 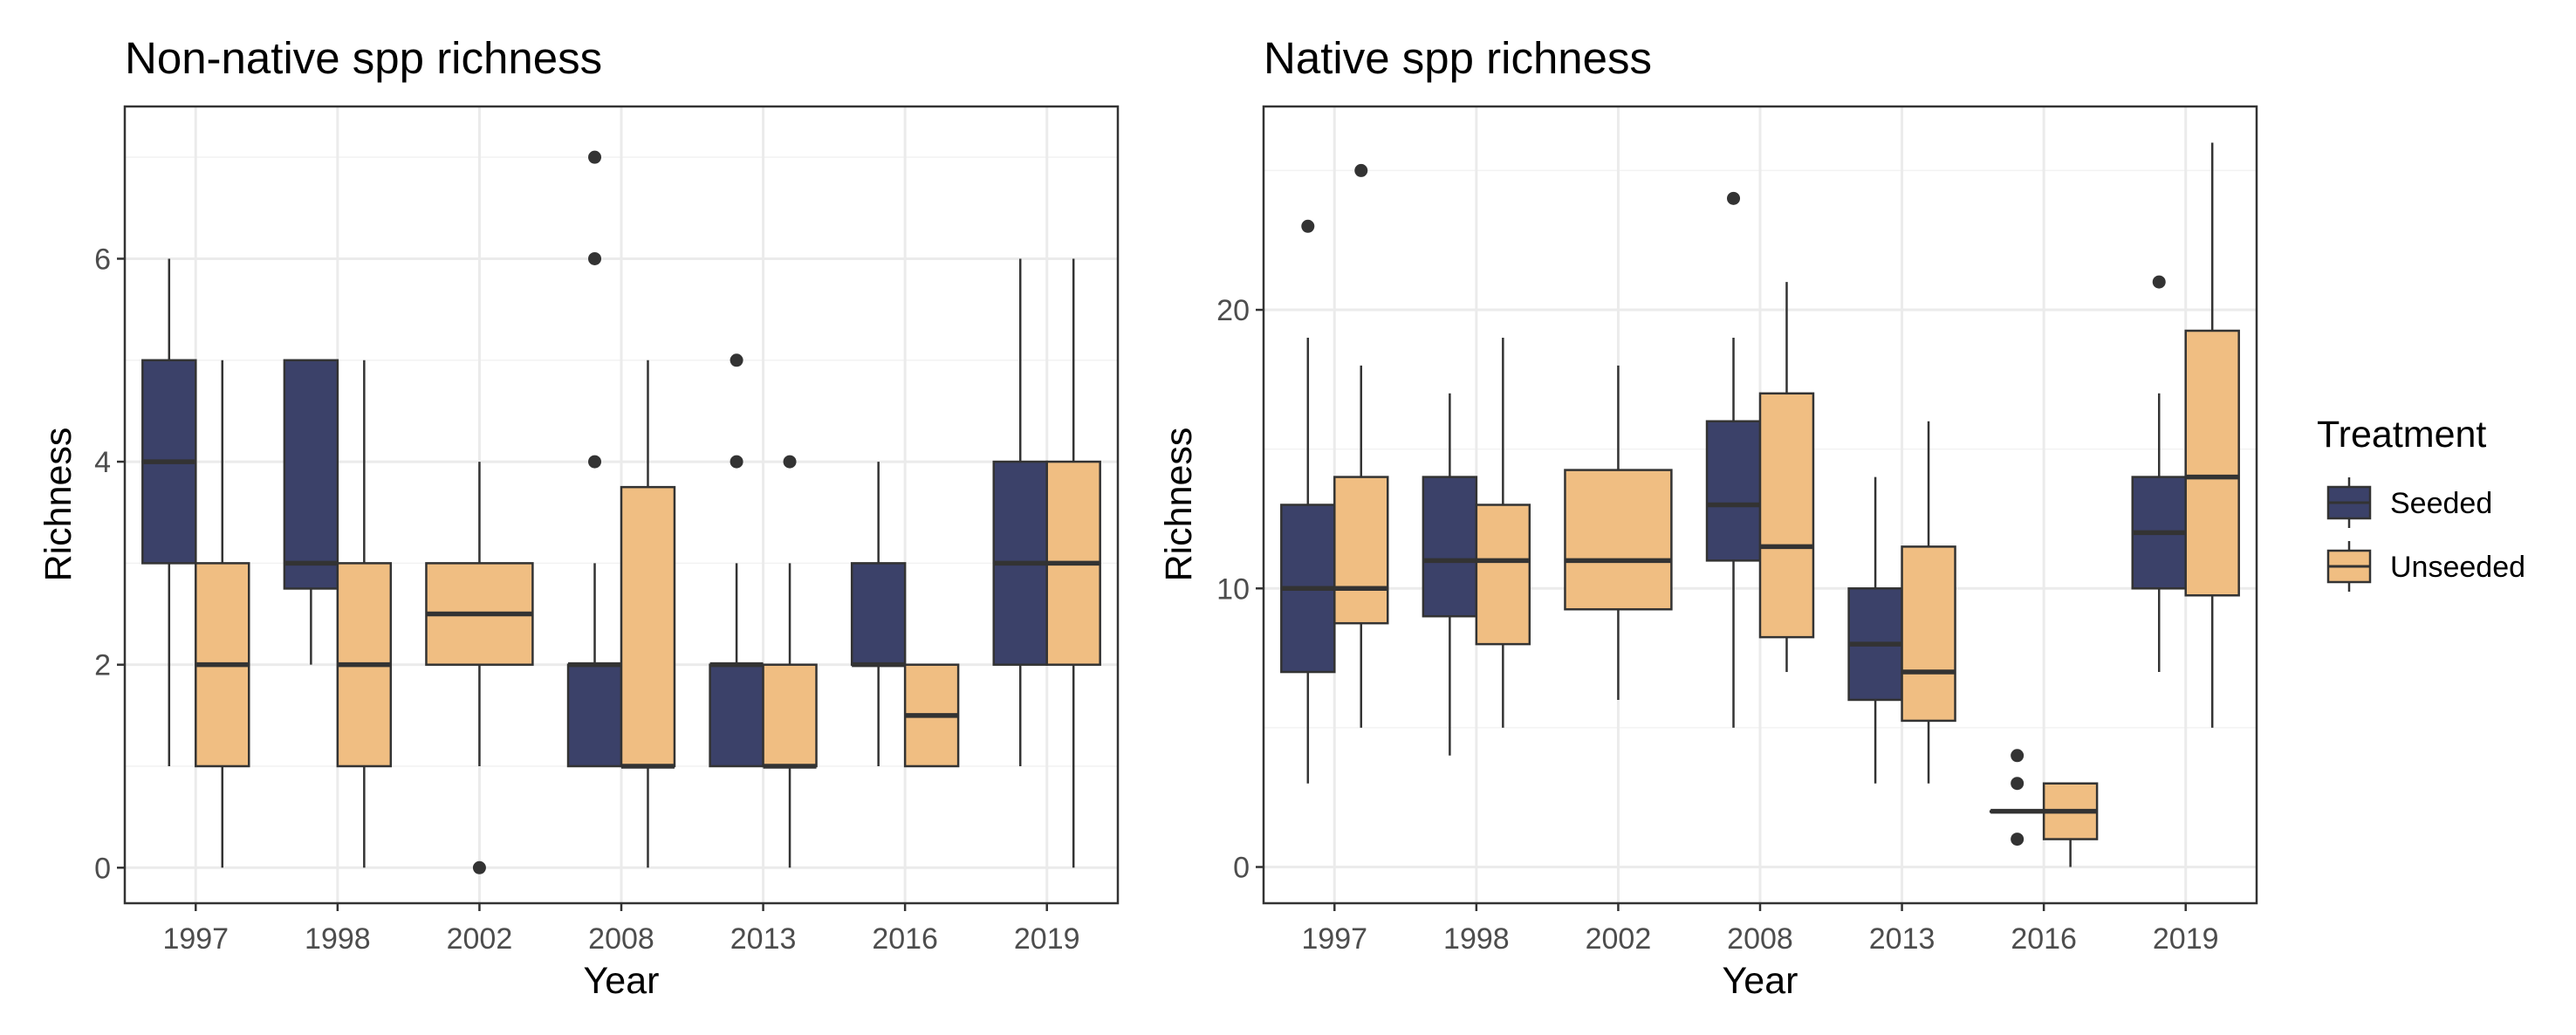 What do you see at coordinates (2401, 435) in the screenshot?
I see `legend-title: Treatment` at bounding box center [2401, 435].